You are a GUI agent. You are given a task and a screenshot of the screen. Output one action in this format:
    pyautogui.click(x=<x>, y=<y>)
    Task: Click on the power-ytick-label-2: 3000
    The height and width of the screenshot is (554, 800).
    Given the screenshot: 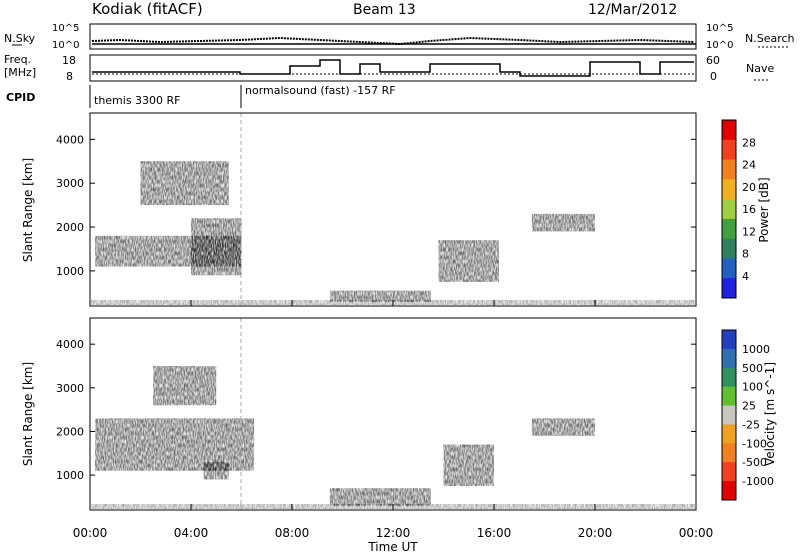 What is the action you would take?
    pyautogui.click(x=70, y=183)
    